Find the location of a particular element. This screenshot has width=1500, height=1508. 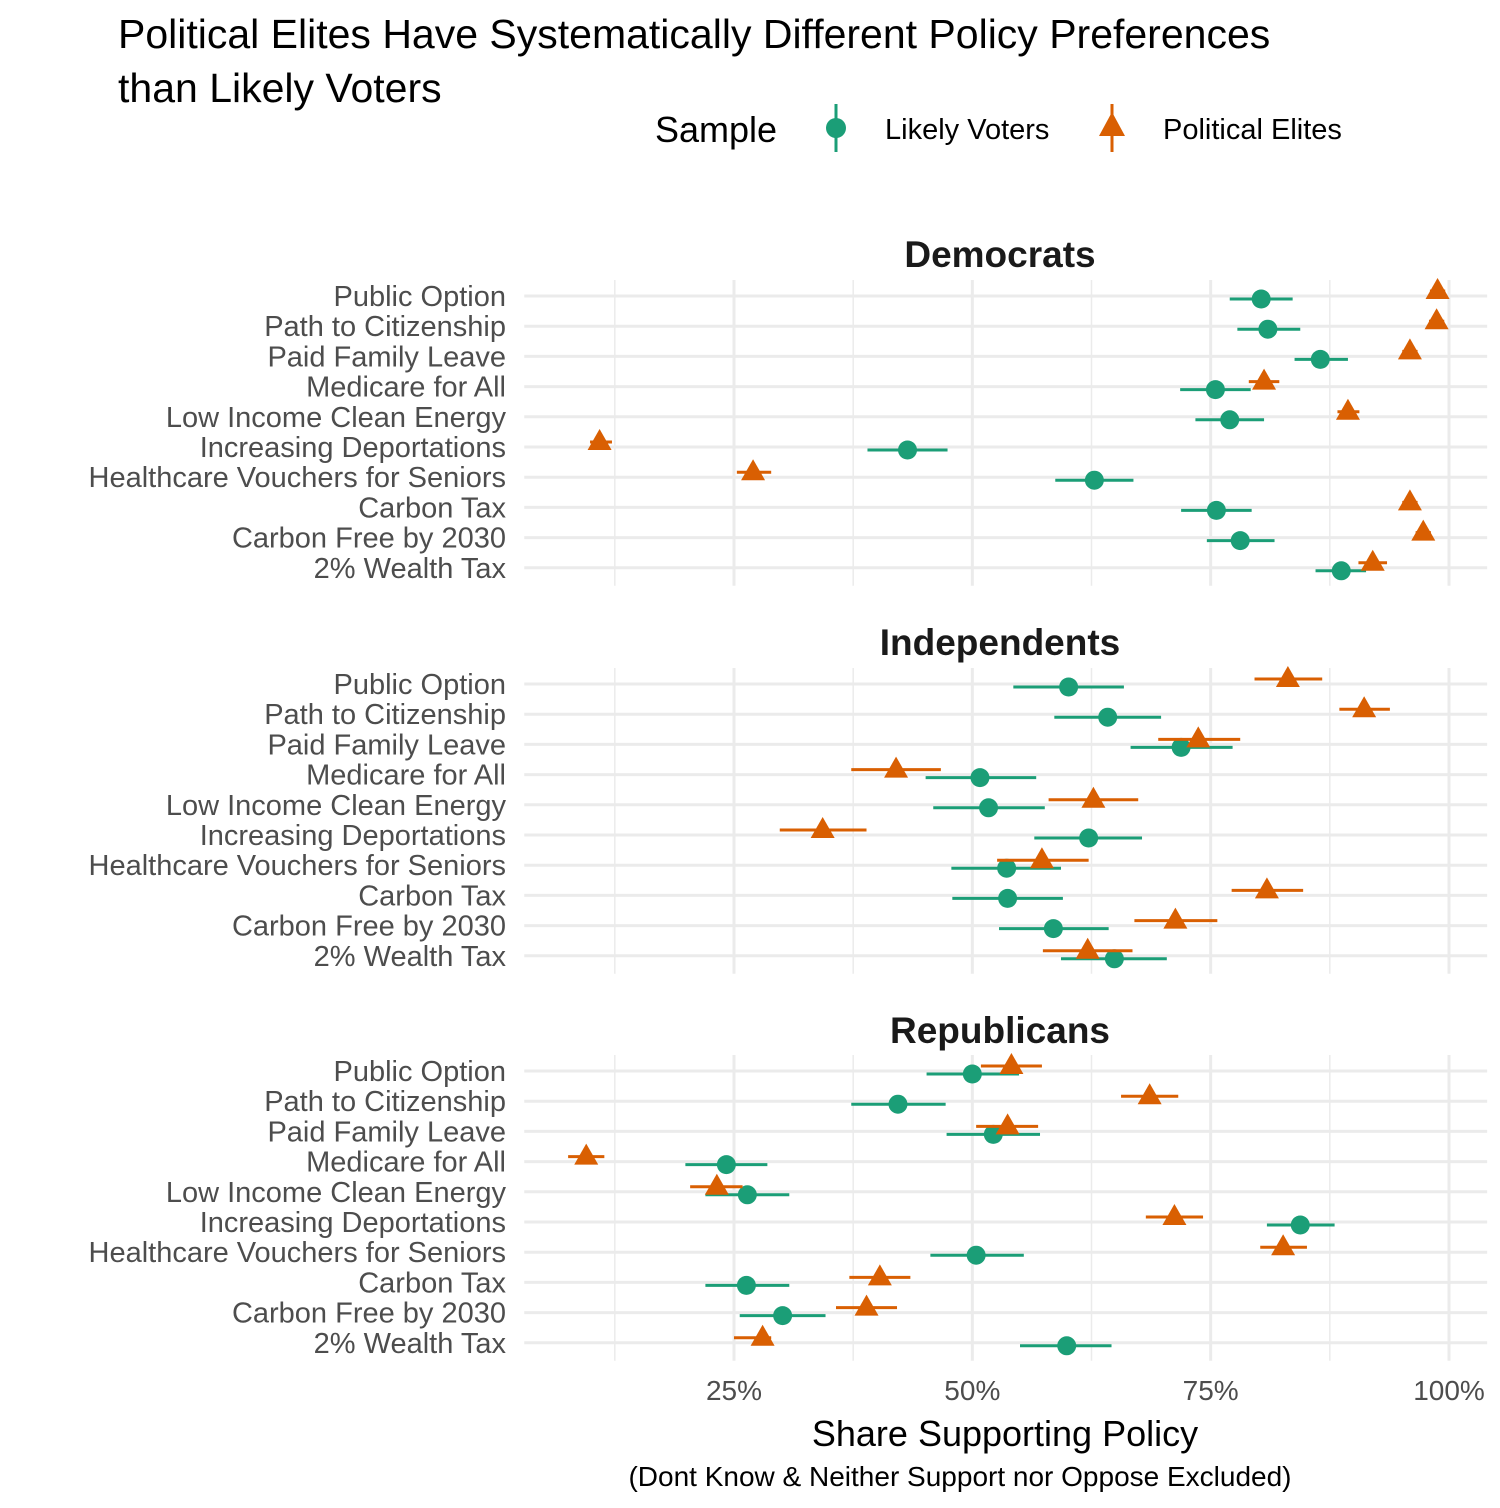

x-tick-label: 75% is located at coordinates (1211, 1390).